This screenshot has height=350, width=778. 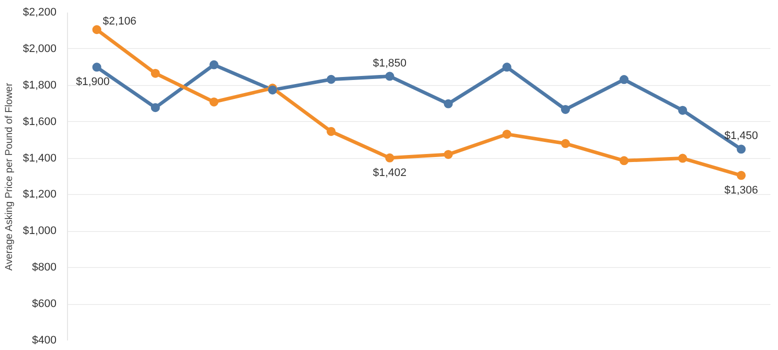 What do you see at coordinates (39, 12) in the screenshot?
I see `y-tick-label: $2,200` at bounding box center [39, 12].